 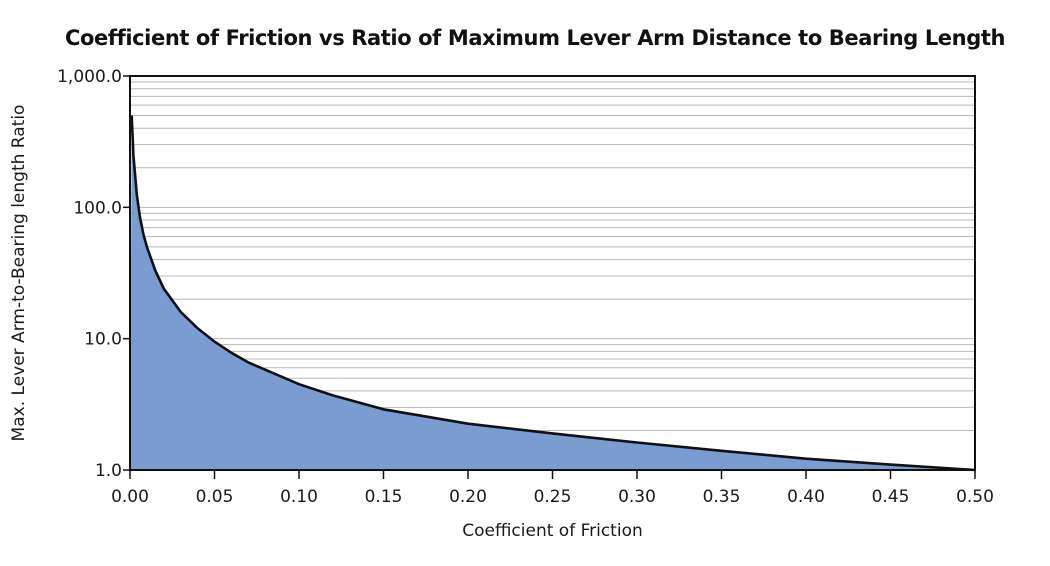 I want to click on y-tick-label: 100.0, so click(x=97, y=208).